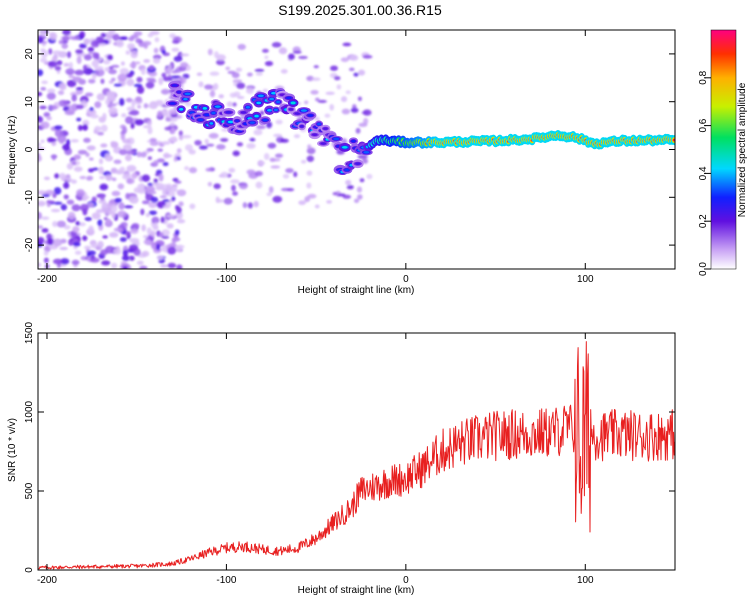 This screenshot has height=600, width=750. Describe the element at coordinates (356, 590) in the screenshot. I see `snr-xlabel: Height of straight line (km)` at that location.